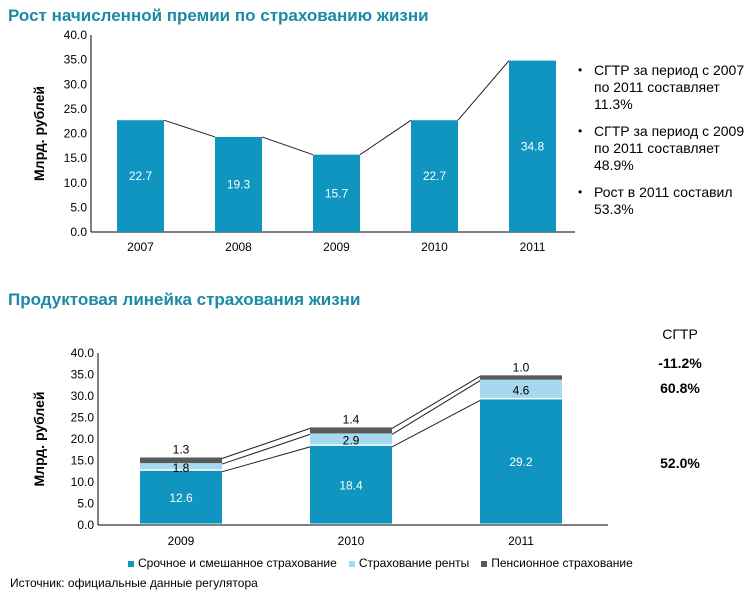 The height and width of the screenshot is (600, 753). What do you see at coordinates (134, 583) in the screenshot?
I see `source-note: Источник: официальные данные регулятора` at bounding box center [134, 583].